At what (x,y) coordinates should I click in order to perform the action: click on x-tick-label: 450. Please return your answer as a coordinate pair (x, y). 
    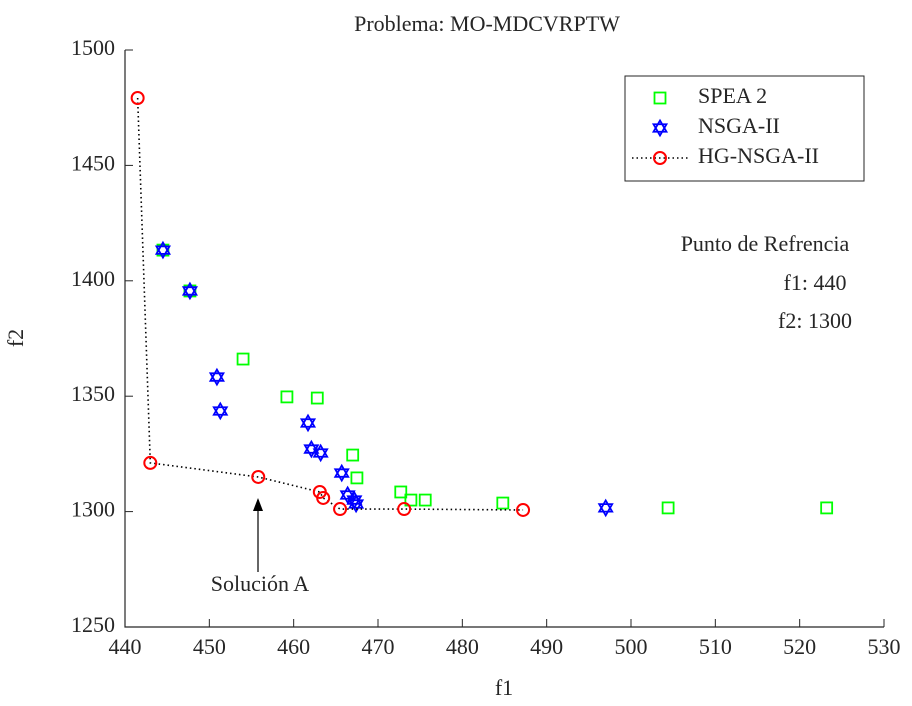
    Looking at the image, I should click on (209, 646).